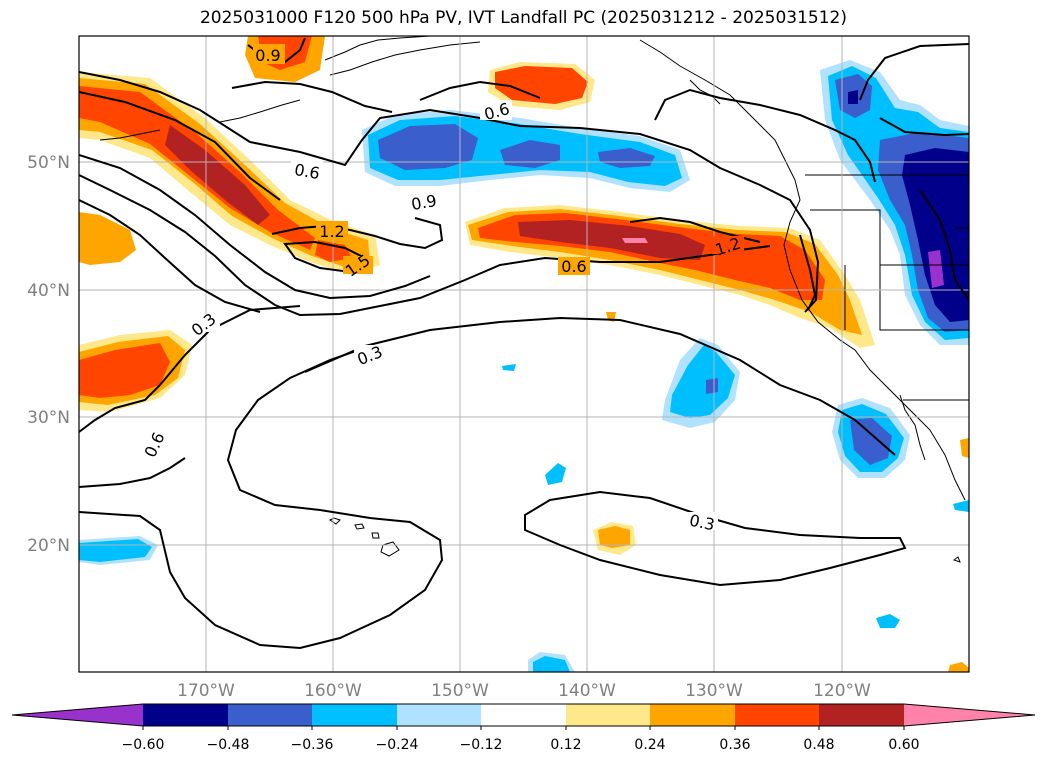 This screenshot has height=765, width=1047. What do you see at coordinates (333, 691) in the screenshot?
I see `lon-label: 160°W` at bounding box center [333, 691].